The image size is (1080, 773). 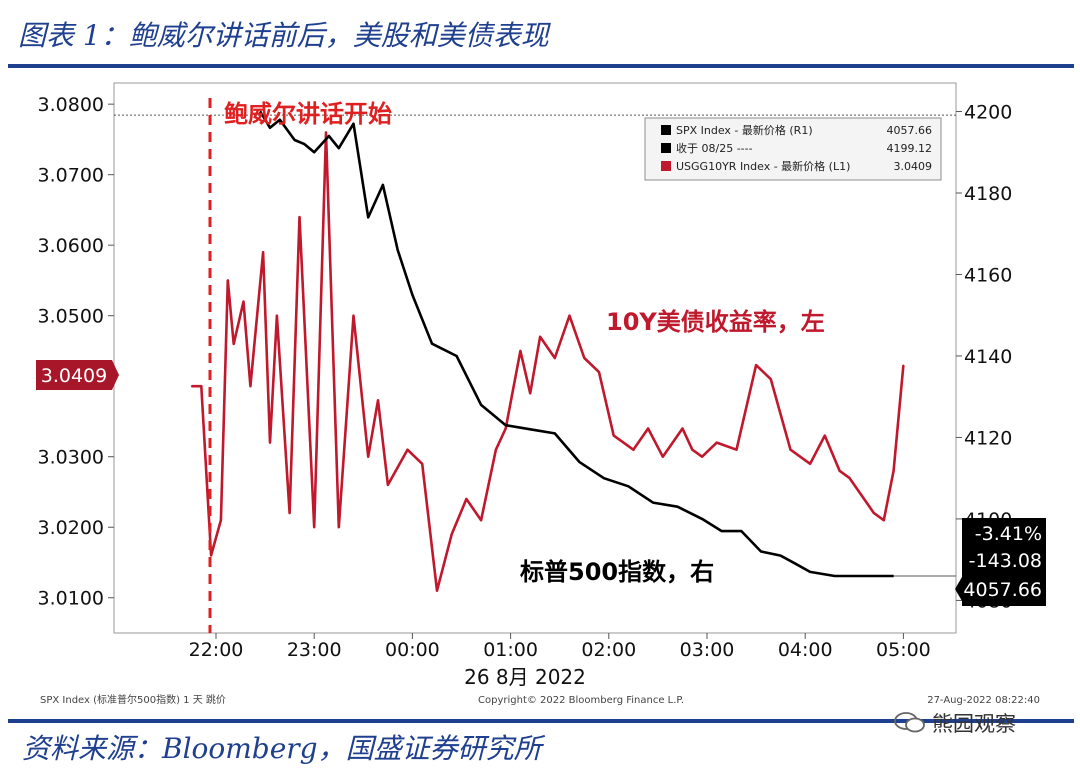 What do you see at coordinates (71, 105) in the screenshot?
I see `y-left-tick-label: 3.0800` at bounding box center [71, 105].